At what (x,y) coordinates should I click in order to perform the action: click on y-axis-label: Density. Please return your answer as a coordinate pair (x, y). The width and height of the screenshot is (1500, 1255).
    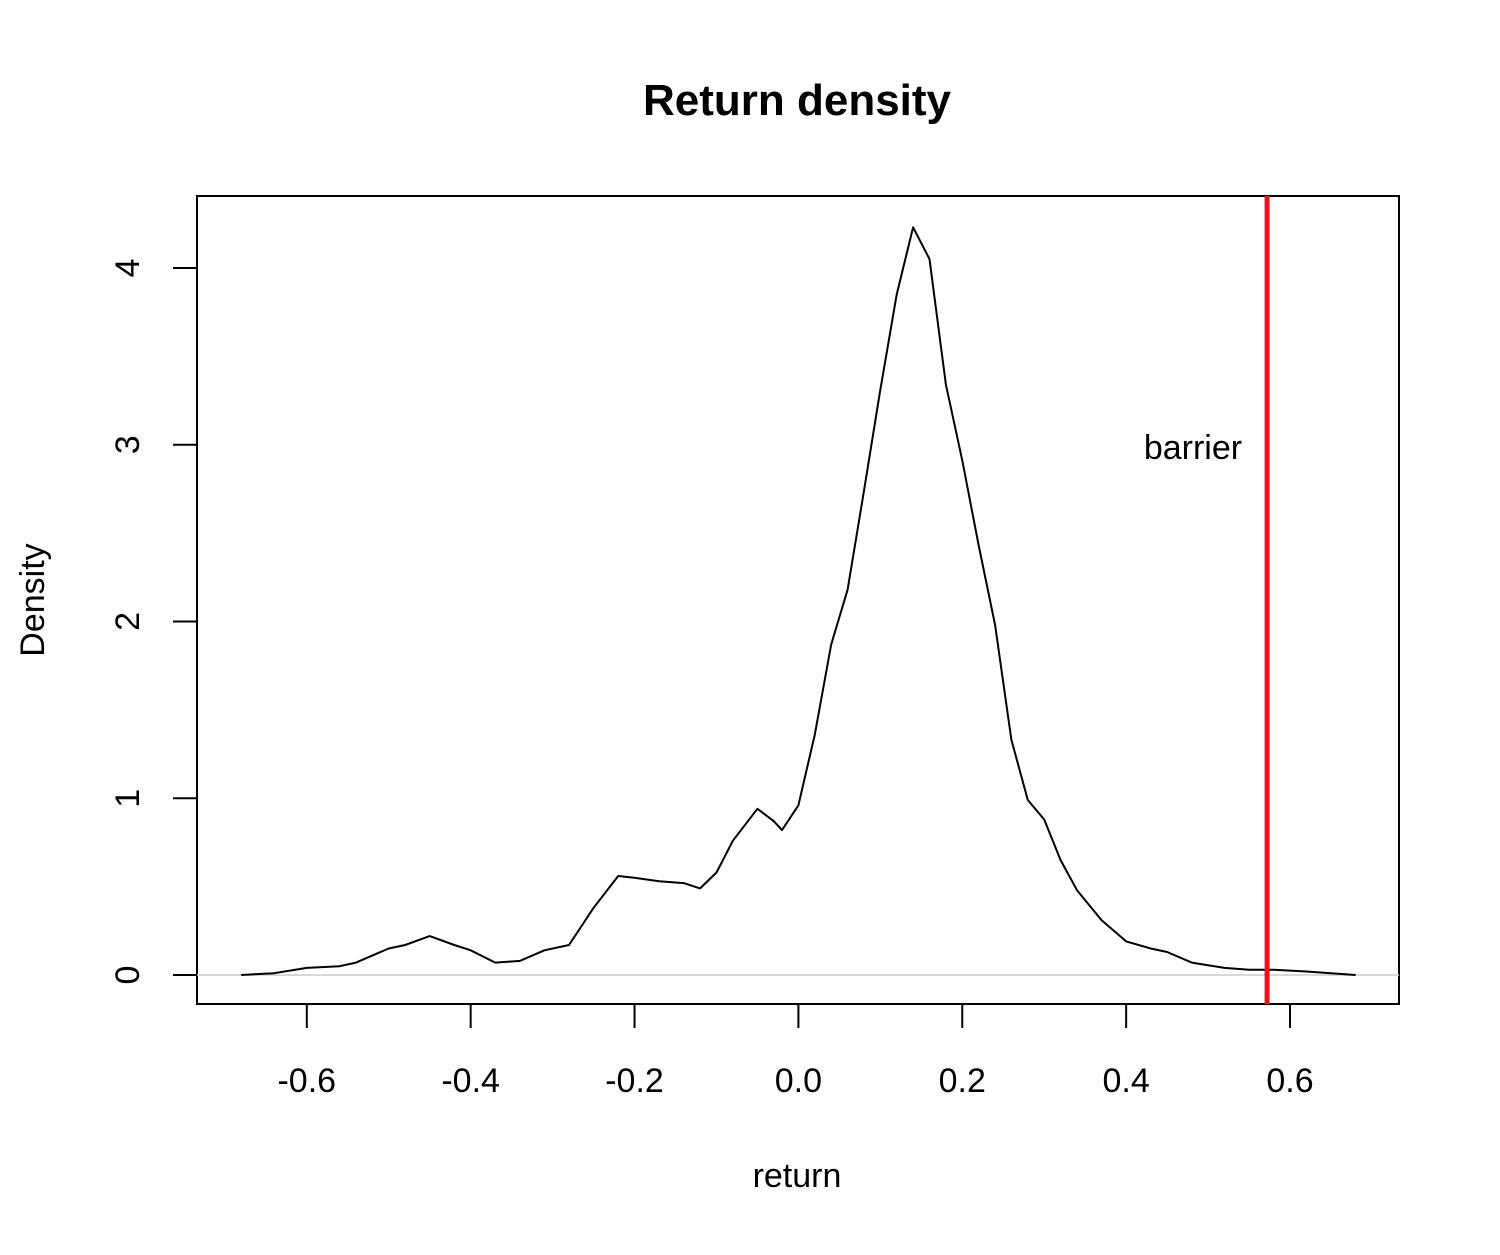
    Looking at the image, I should click on (33, 599).